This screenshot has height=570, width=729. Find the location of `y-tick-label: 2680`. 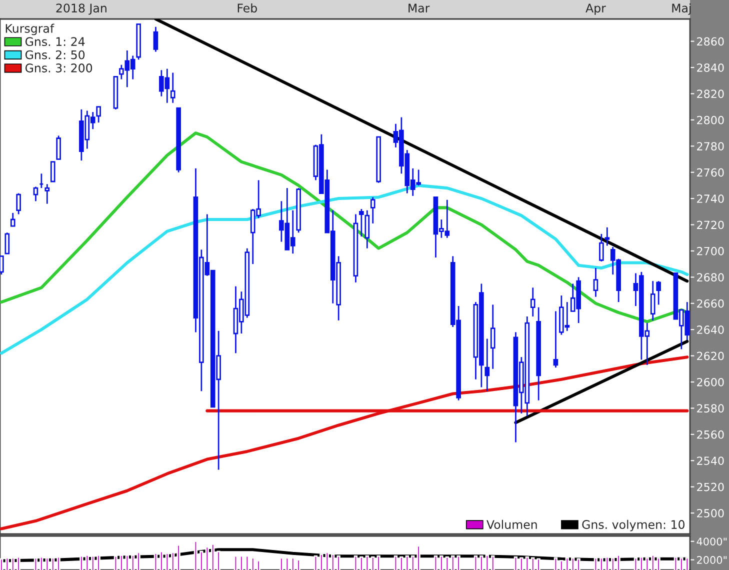

y-tick-label: 2680 is located at coordinates (710, 277).